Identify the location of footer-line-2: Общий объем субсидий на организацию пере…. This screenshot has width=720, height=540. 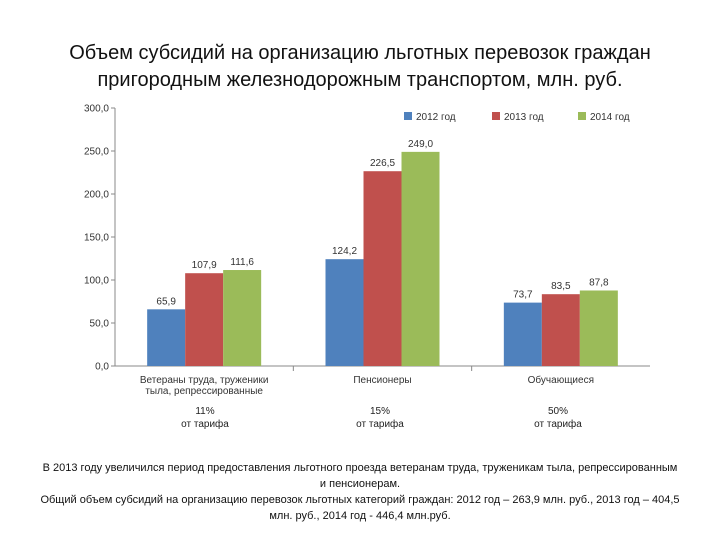
(360, 508).